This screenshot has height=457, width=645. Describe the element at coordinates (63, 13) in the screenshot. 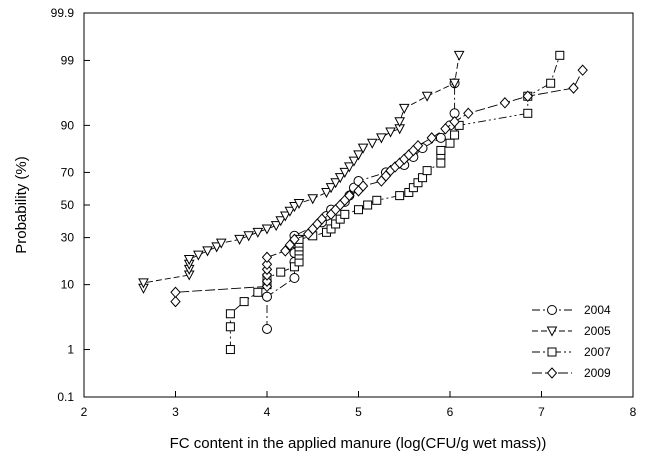

I see `y-tick-label: 99.9` at that location.